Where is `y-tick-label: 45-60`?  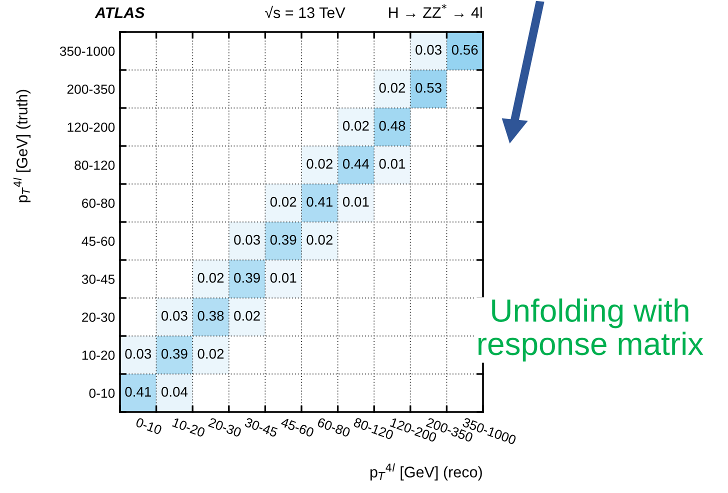
y-tick-label: 45-60 is located at coordinates (98, 241).